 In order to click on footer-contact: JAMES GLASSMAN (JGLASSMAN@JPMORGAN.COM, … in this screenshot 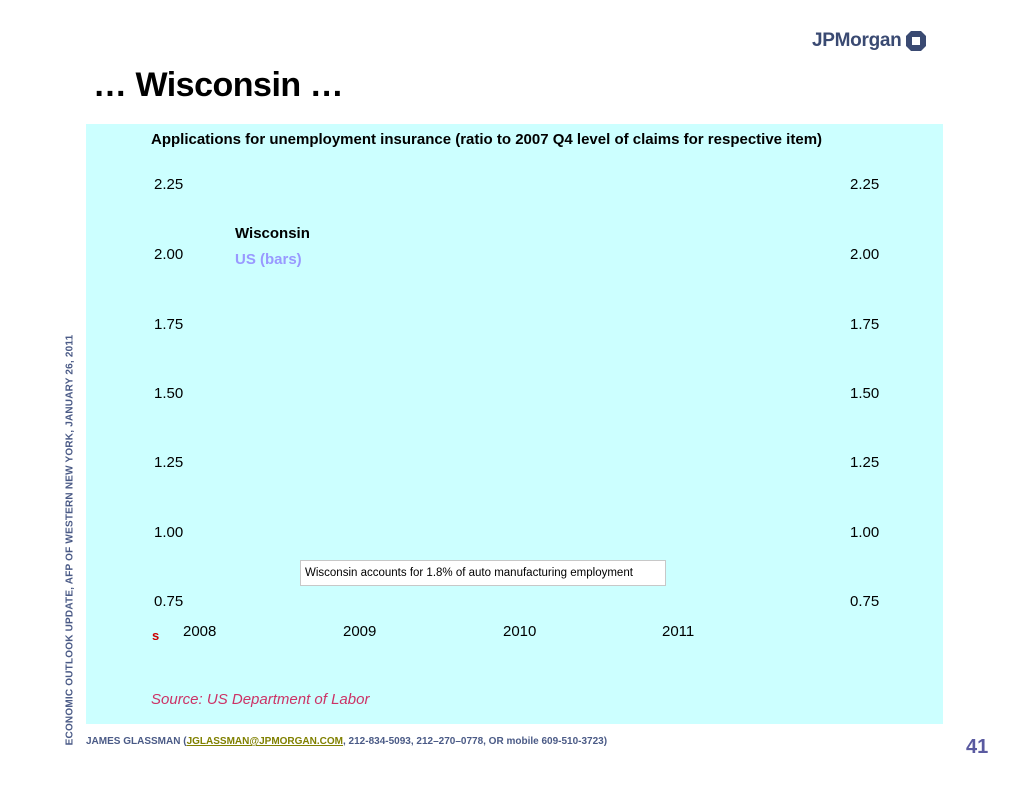, I will do `click(346, 741)`.